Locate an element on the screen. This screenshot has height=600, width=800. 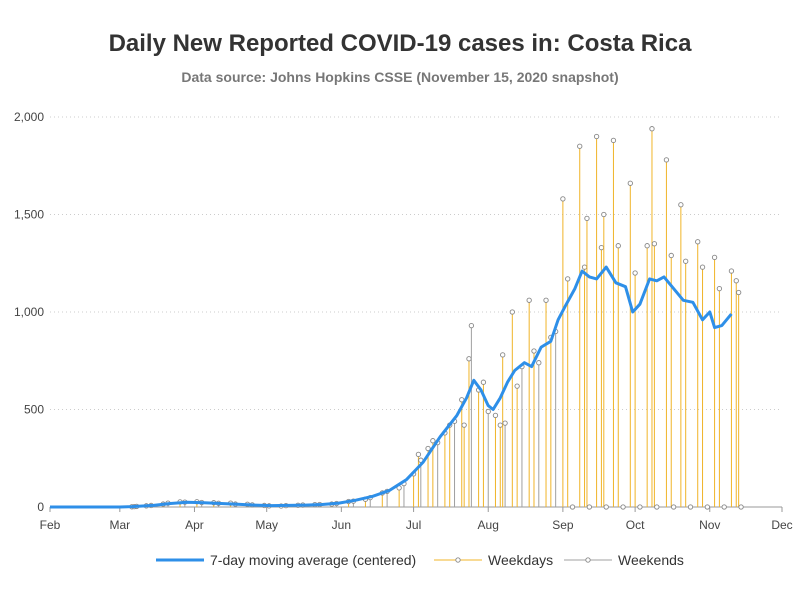
legend-label: 7-day moving average (centered) is located at coordinates (313, 560).